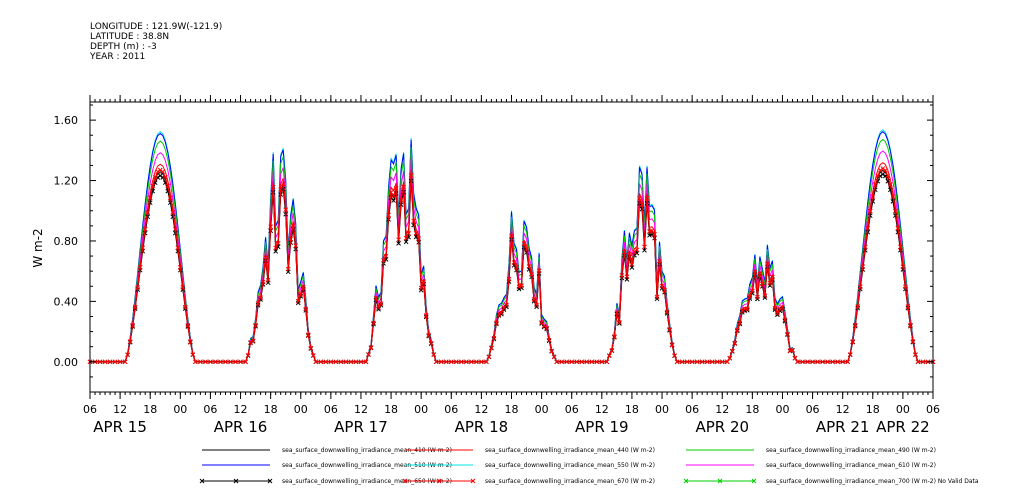  I want to click on date-label: APR 20, so click(722, 427).